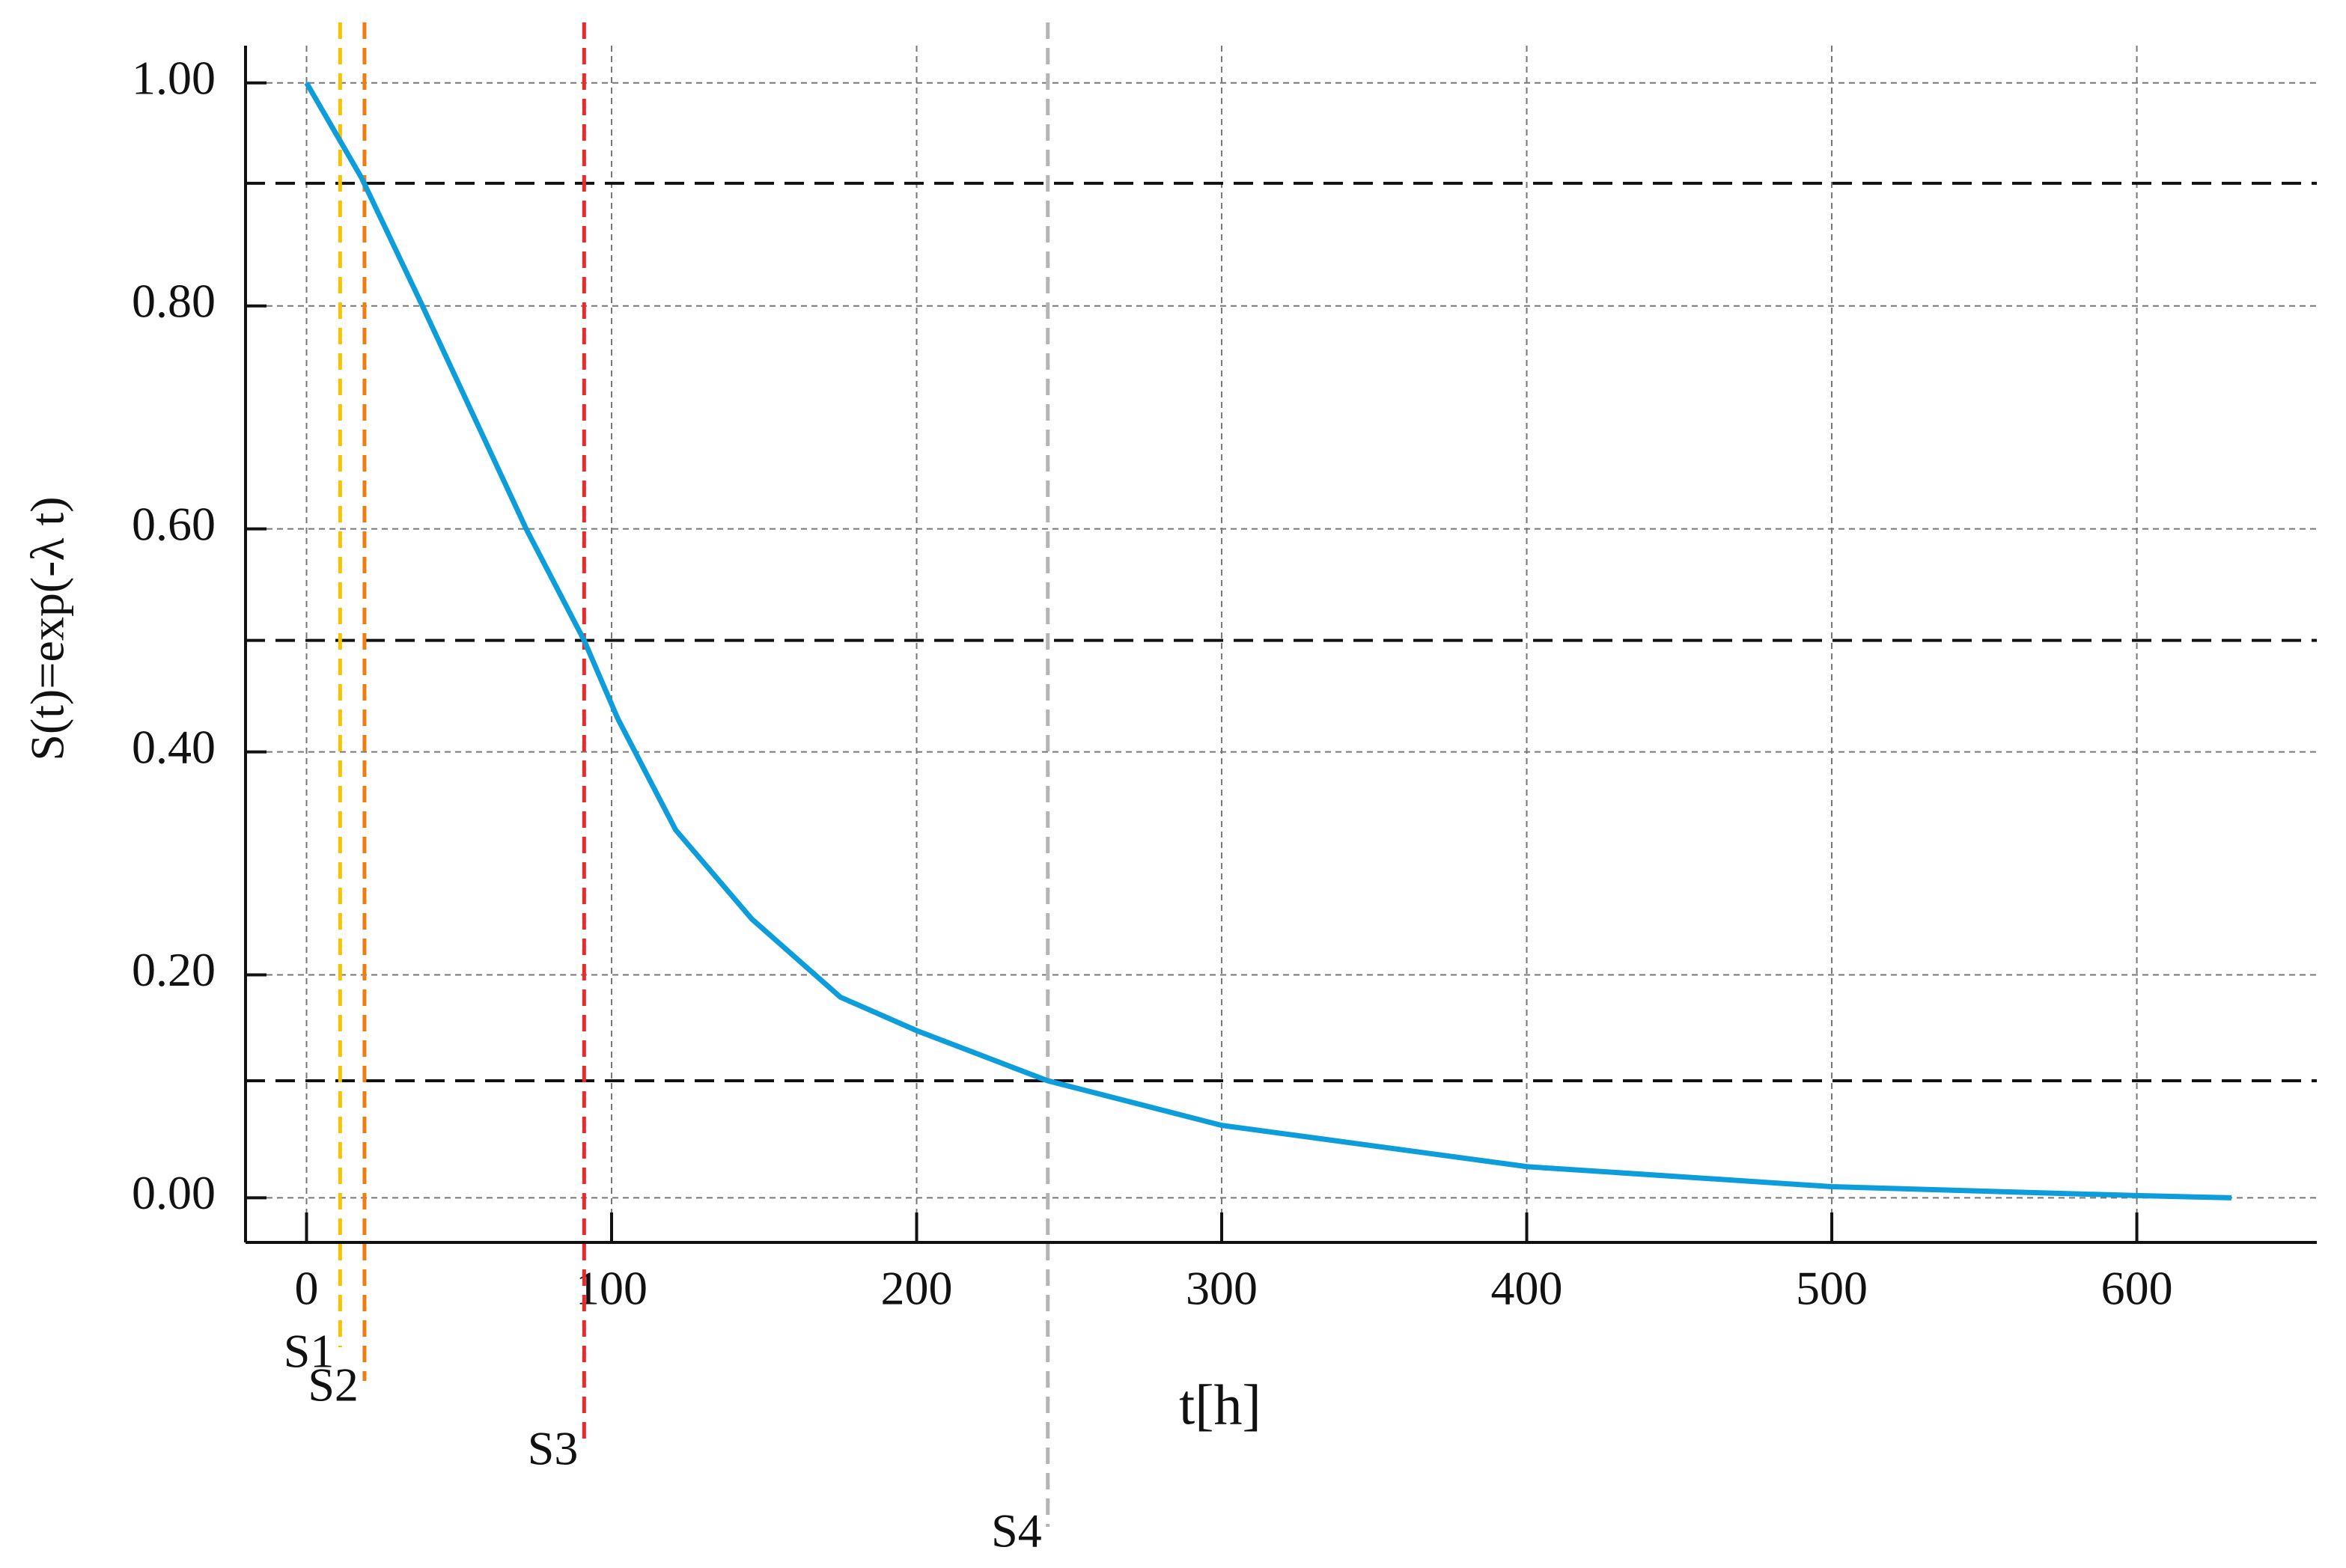  I want to click on x-tick-label: 300, so click(1222, 1288).